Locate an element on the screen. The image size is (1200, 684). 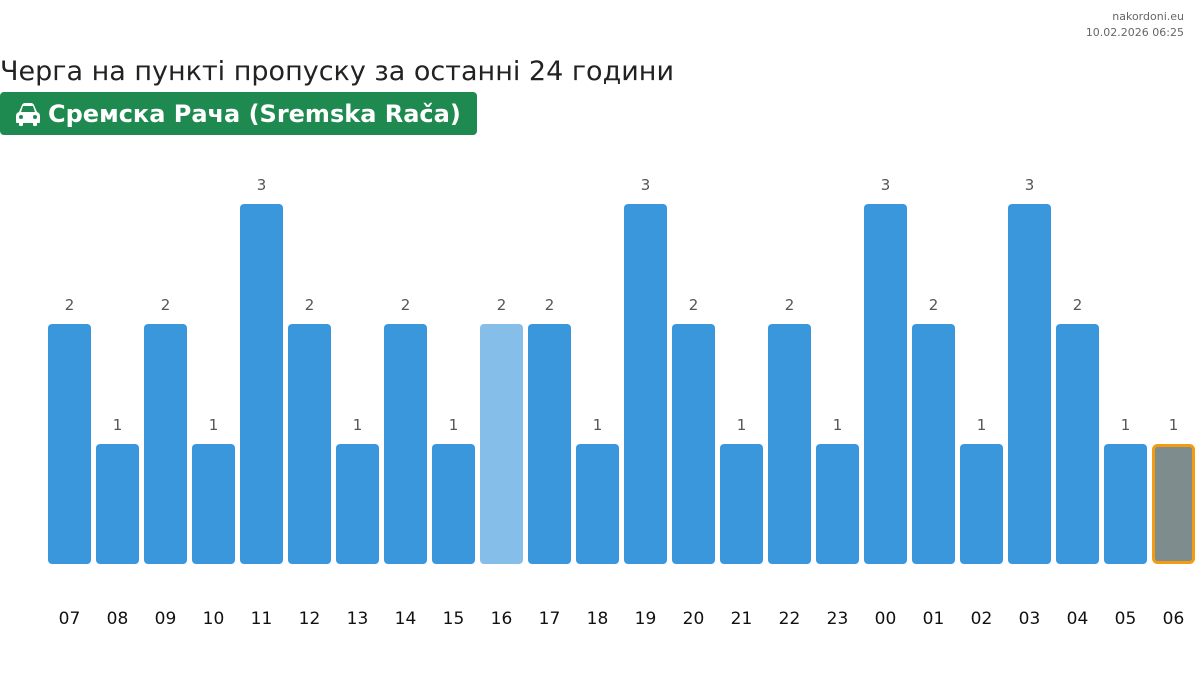
value-label-21: 1 is located at coordinates (742, 425).